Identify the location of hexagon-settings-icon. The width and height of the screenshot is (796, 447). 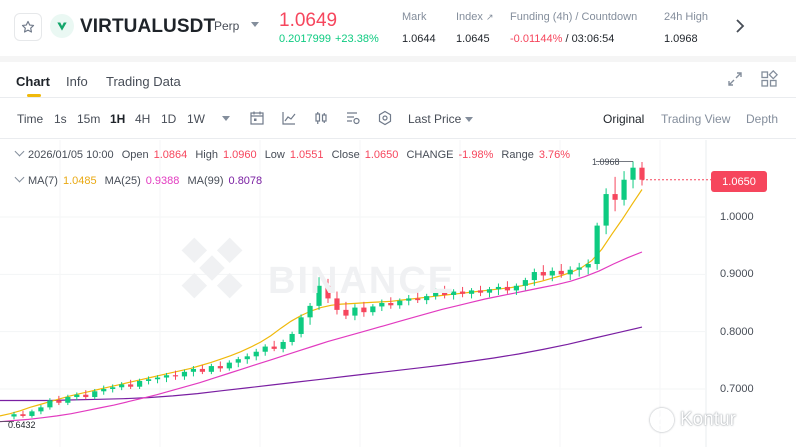
(385, 118).